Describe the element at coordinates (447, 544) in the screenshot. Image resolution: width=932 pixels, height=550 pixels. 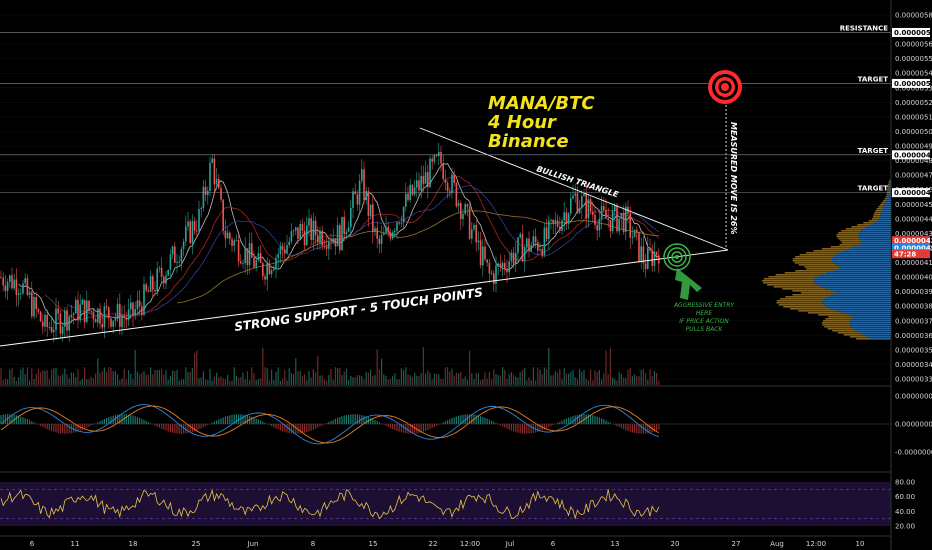
I see `time-axis: 6 11 18 25 Jun 8 15 22 12:00 Jul 6 13 20 27 Aug 12:00 10` at that location.